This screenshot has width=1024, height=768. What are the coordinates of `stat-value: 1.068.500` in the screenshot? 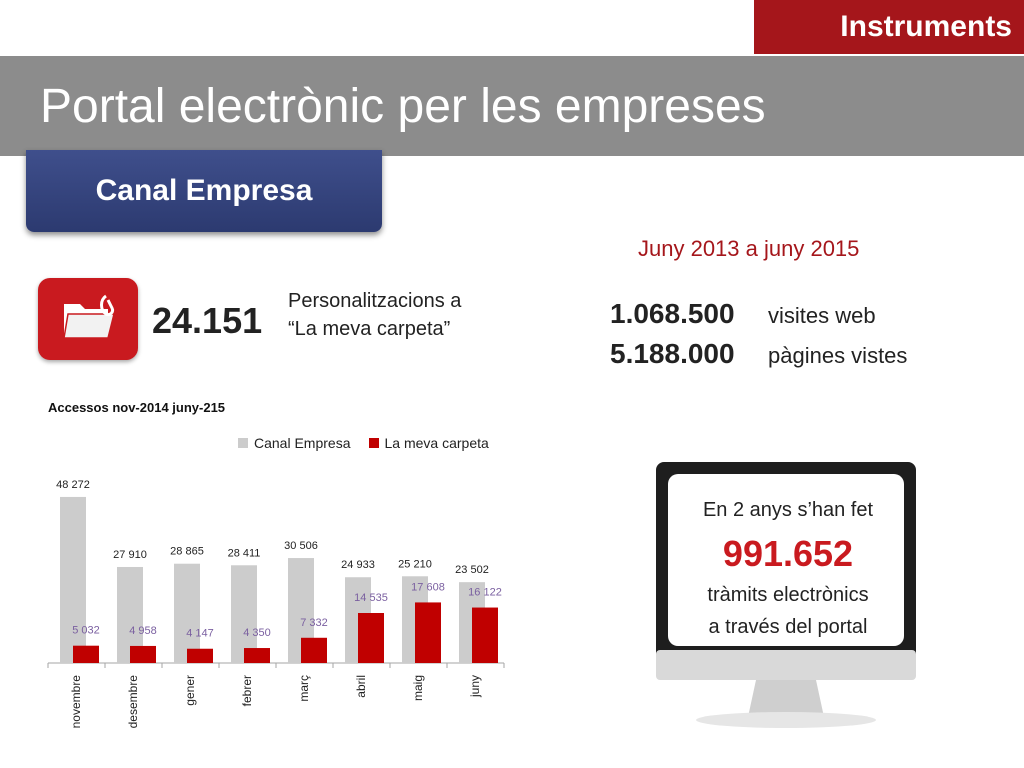 It's located at (672, 313).